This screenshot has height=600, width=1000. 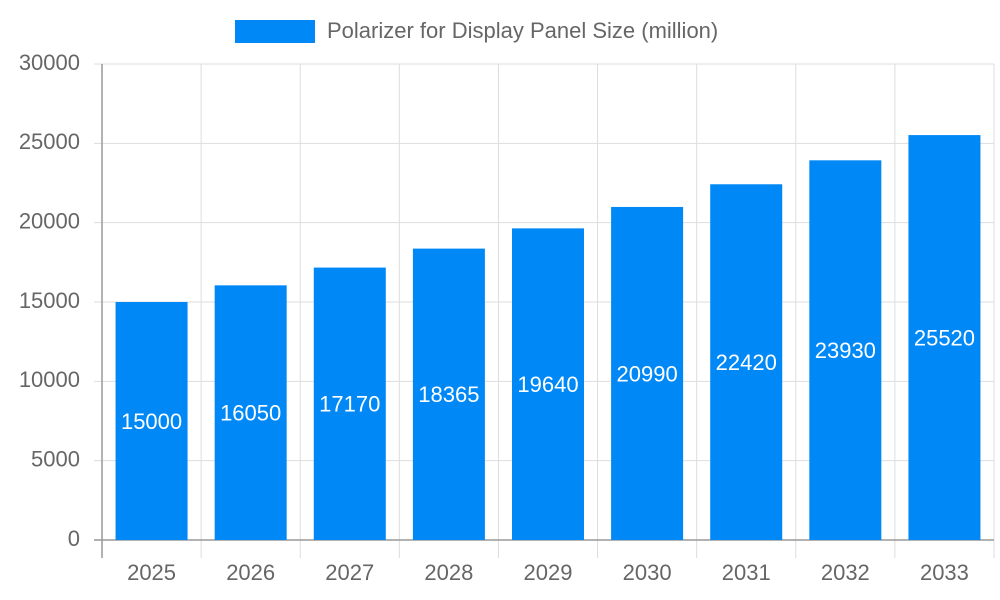 I want to click on x-tick-label: 2029, so click(x=548, y=572).